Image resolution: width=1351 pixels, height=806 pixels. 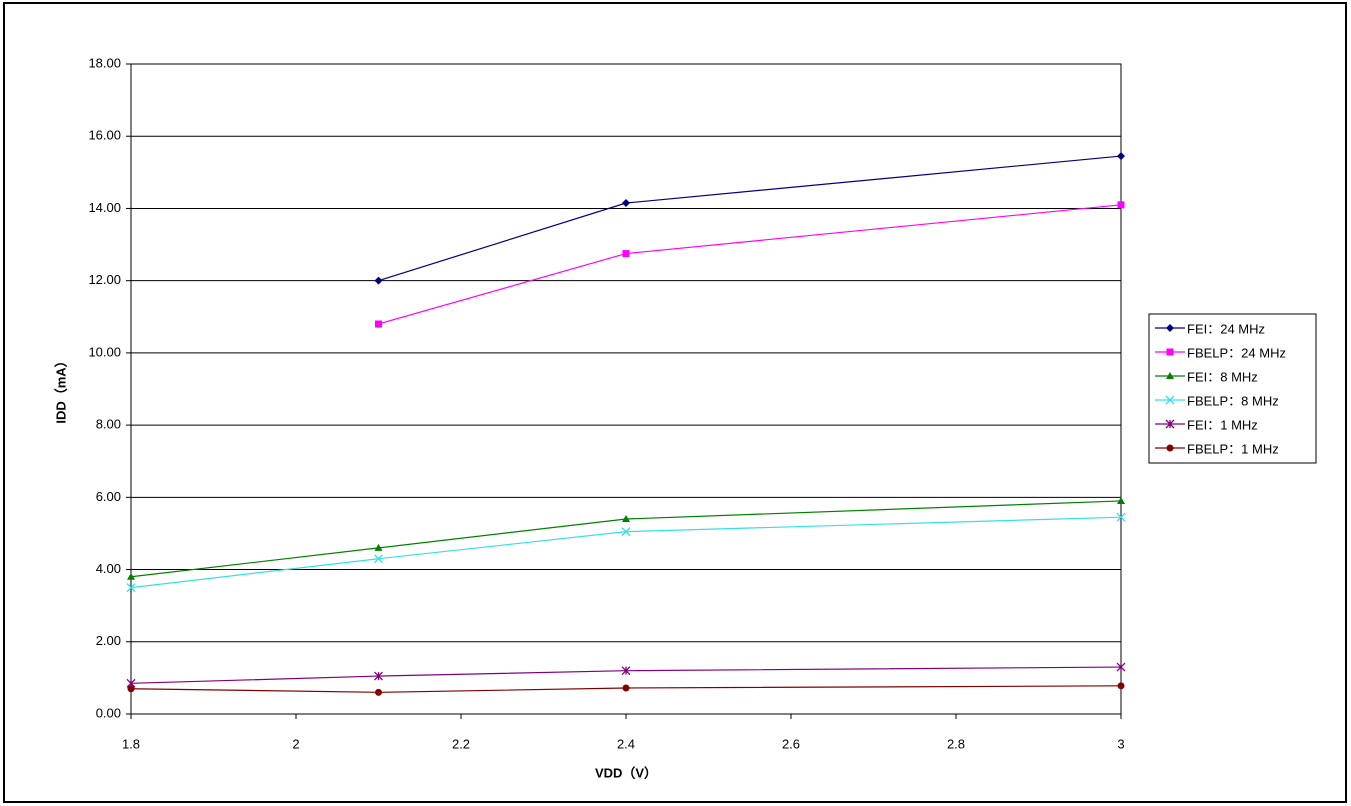 What do you see at coordinates (295, 743) in the screenshot?
I see `x-tick-label: 2` at bounding box center [295, 743].